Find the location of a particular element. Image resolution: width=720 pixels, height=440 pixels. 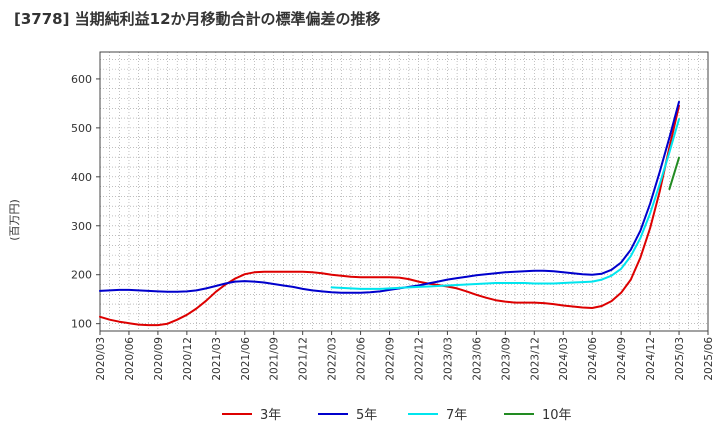

x-tick-label: 2023/06 is located at coordinates (477, 359).